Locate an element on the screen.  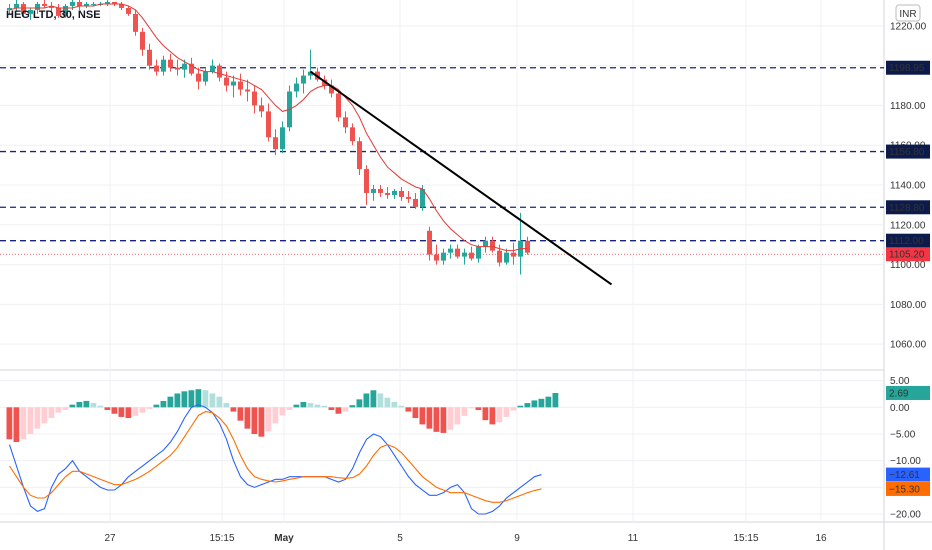
signal-line is located at coordinates (275, 457).